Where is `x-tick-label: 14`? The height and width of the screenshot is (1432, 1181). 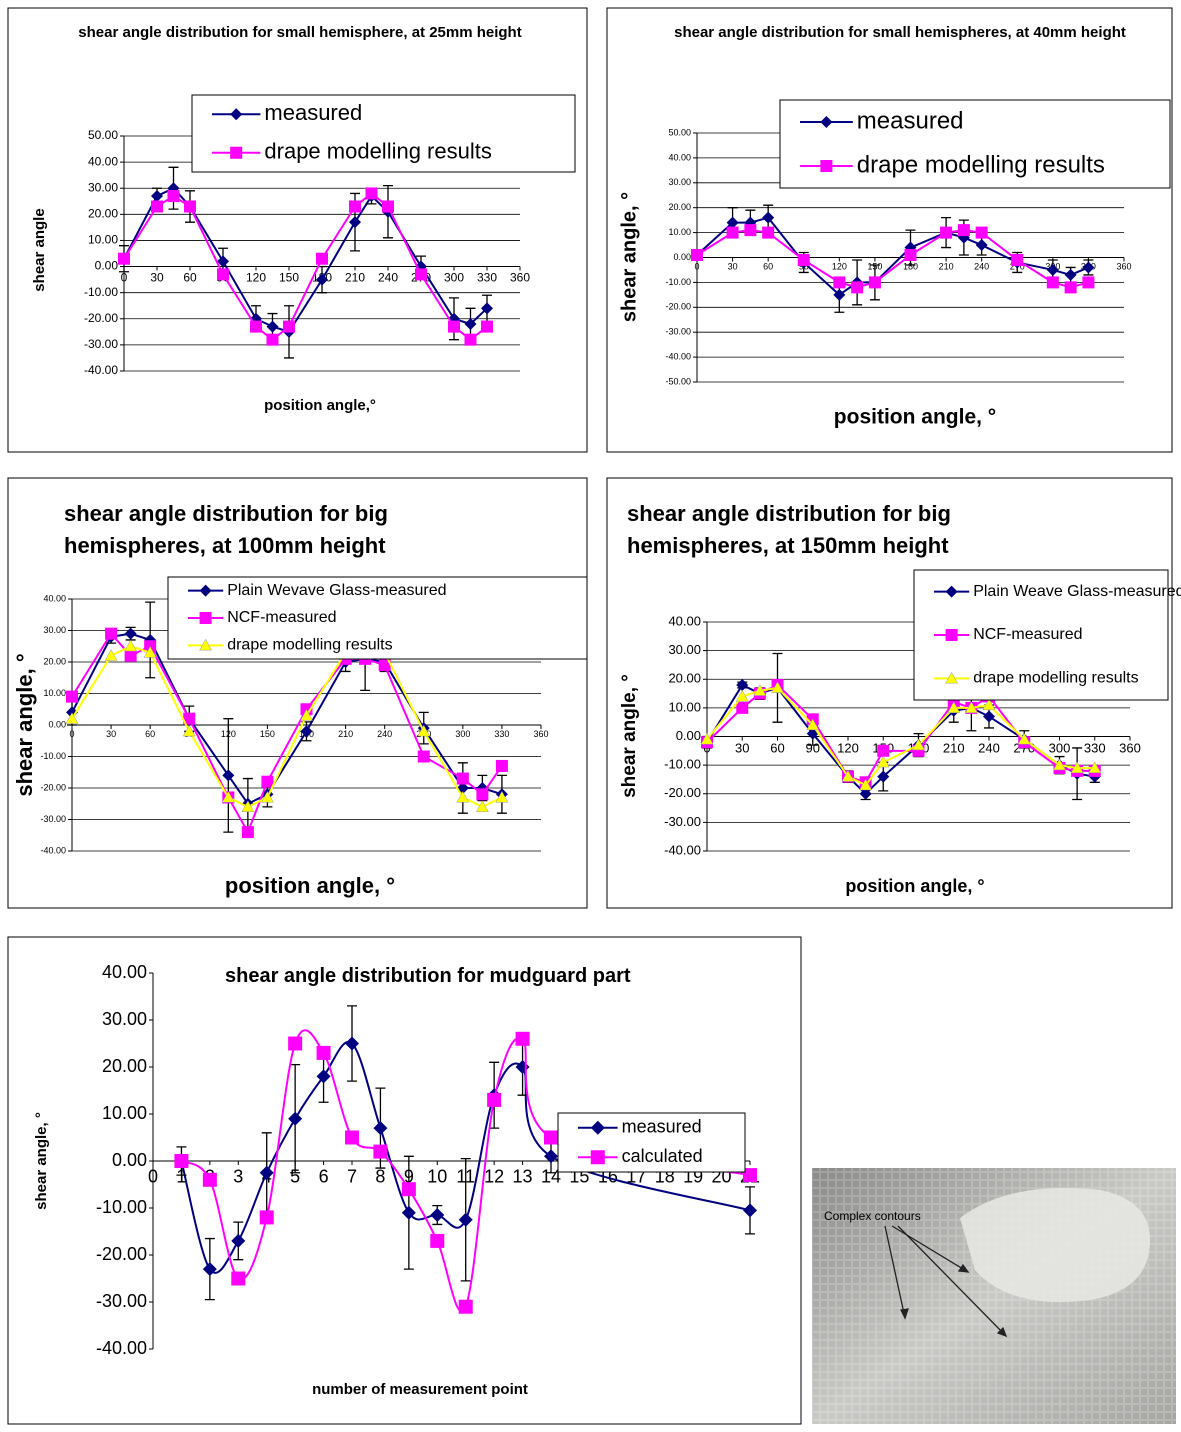
x-tick-label: 14 is located at coordinates (551, 1176).